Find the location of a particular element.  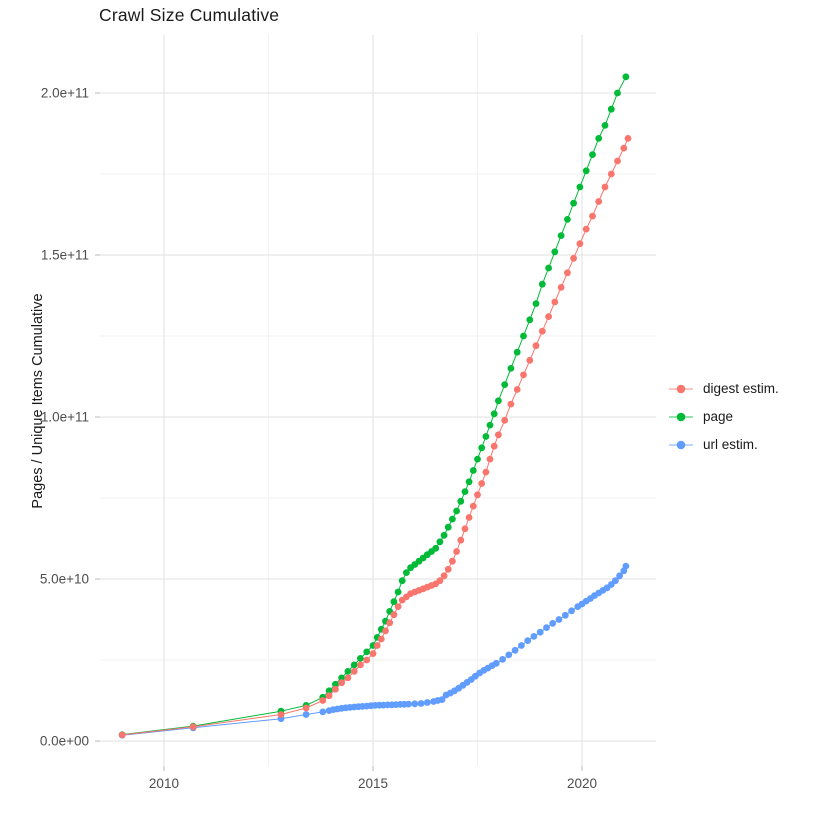

legend-label-url-estim: url estim. is located at coordinates (730, 444).